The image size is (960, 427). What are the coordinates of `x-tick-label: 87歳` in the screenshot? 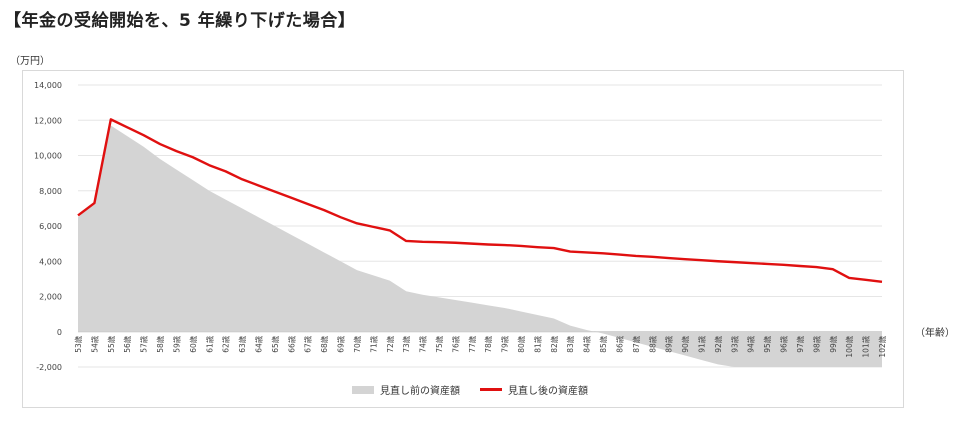 It's located at (636, 344).